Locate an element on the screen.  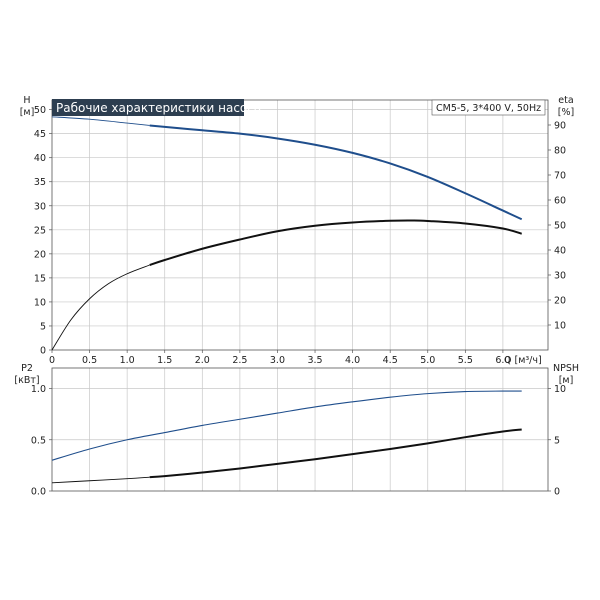
top-x-tick-label: 0 is located at coordinates (52, 360).